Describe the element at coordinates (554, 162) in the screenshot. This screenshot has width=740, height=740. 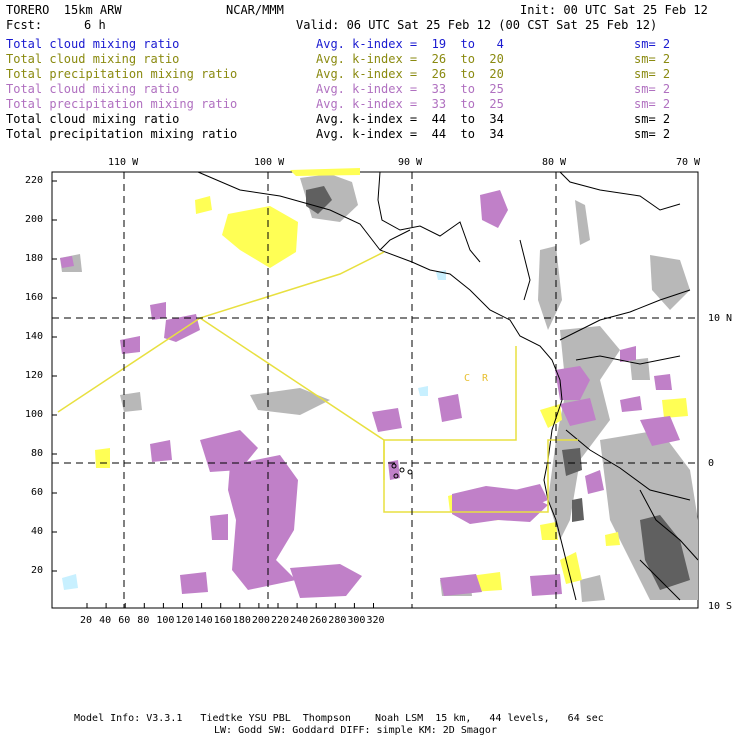
I see `lon-label-3: 80 W` at that location.